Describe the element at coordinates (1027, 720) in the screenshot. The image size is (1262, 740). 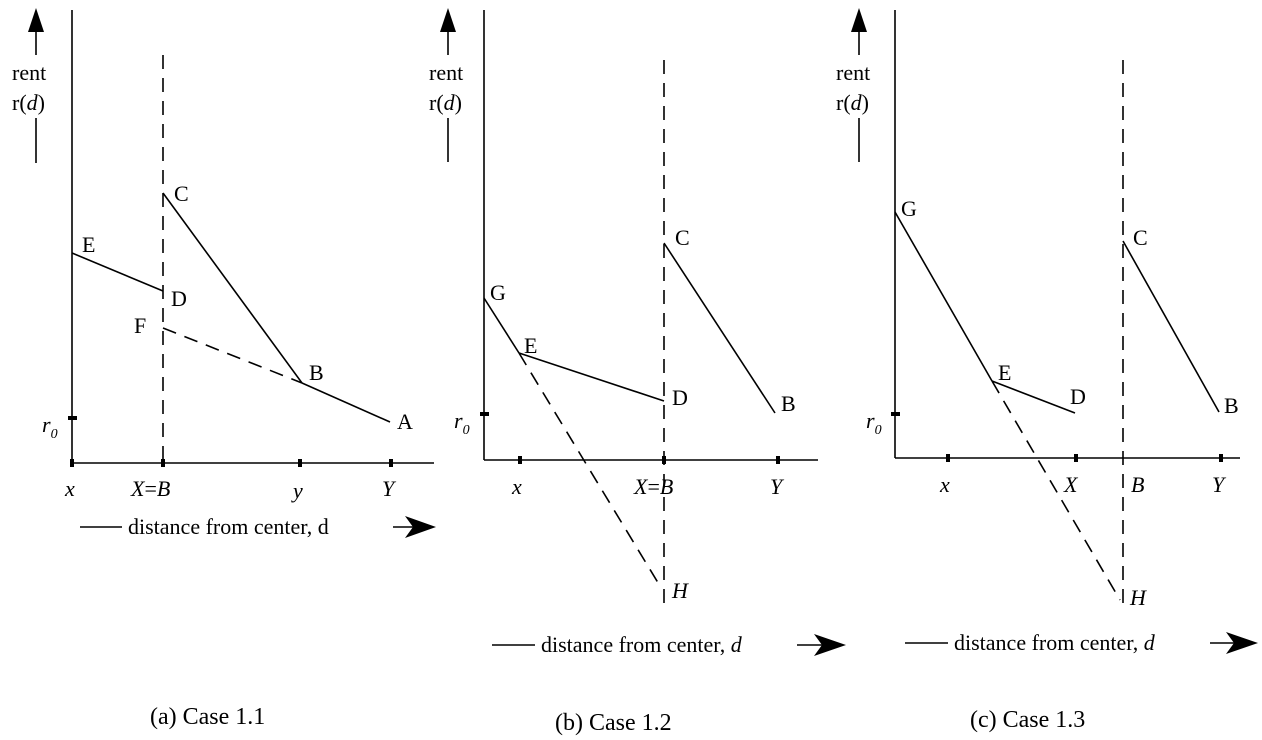
I see `caption: (c) Case 1.3` at that location.